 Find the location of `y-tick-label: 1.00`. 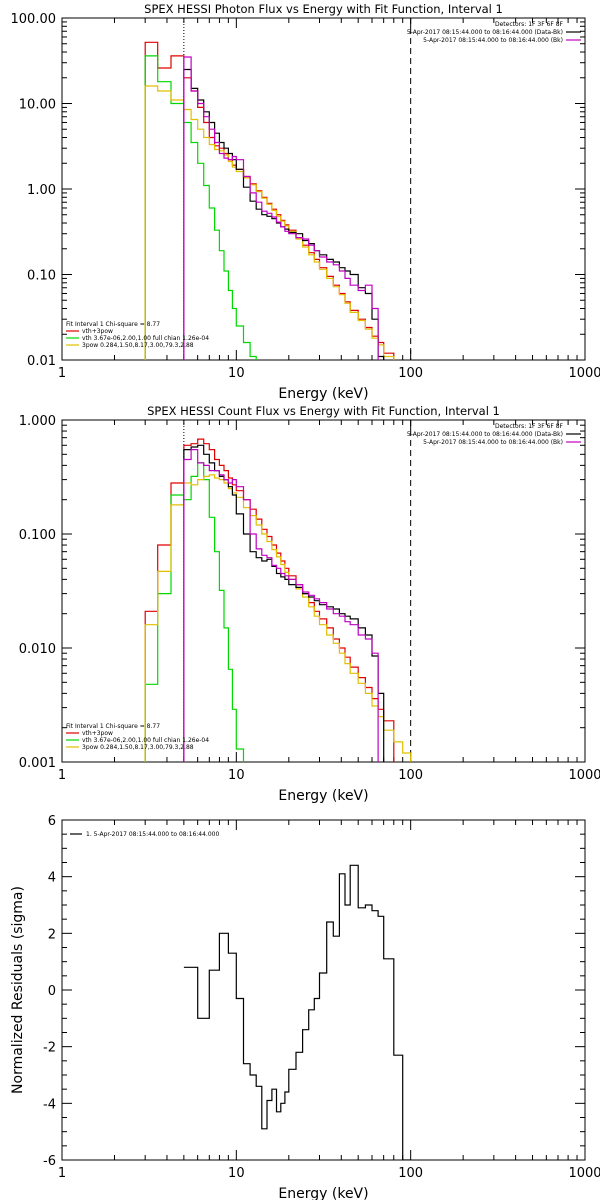

y-tick-label: 1.00 is located at coordinates (41, 190).